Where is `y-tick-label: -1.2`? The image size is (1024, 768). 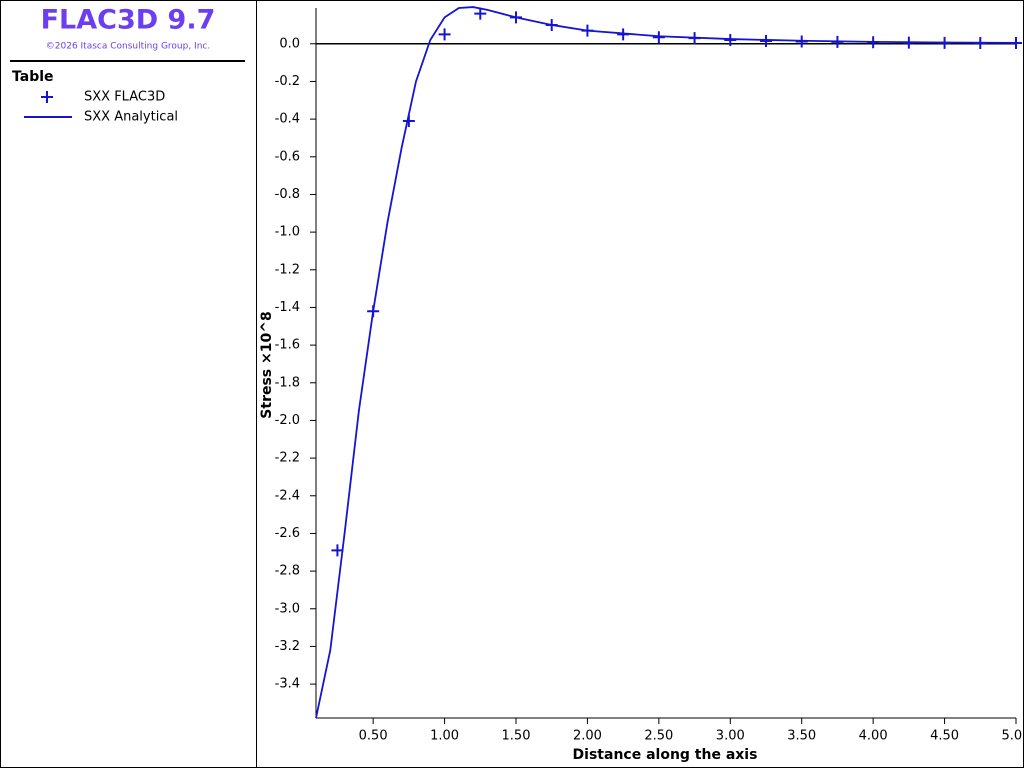 y-tick-label: -1.2 is located at coordinates (287, 269).